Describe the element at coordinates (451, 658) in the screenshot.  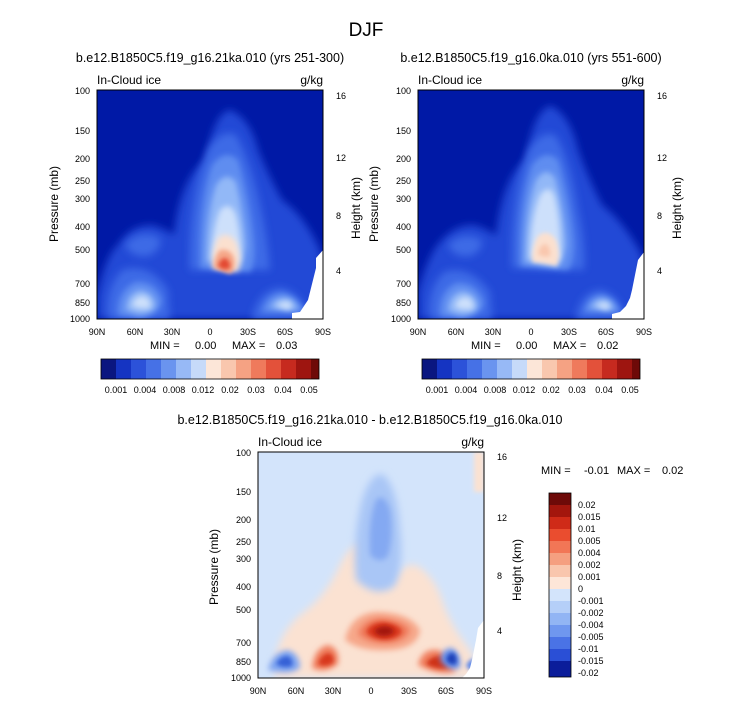
I see `neg-right-core` at that location.